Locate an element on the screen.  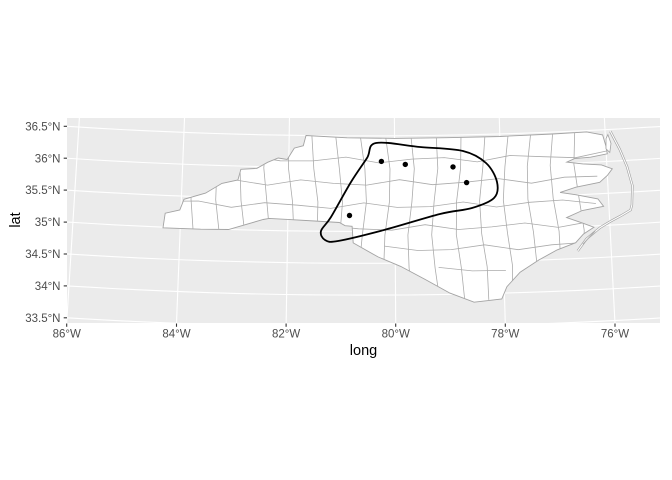
x-axis-title: long is located at coordinates (363, 351).